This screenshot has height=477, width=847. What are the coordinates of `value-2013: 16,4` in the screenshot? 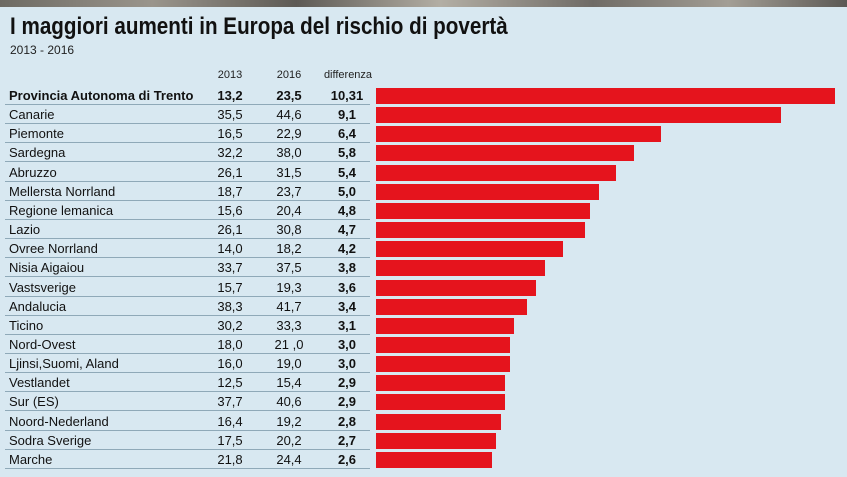 It's located at (230, 421).